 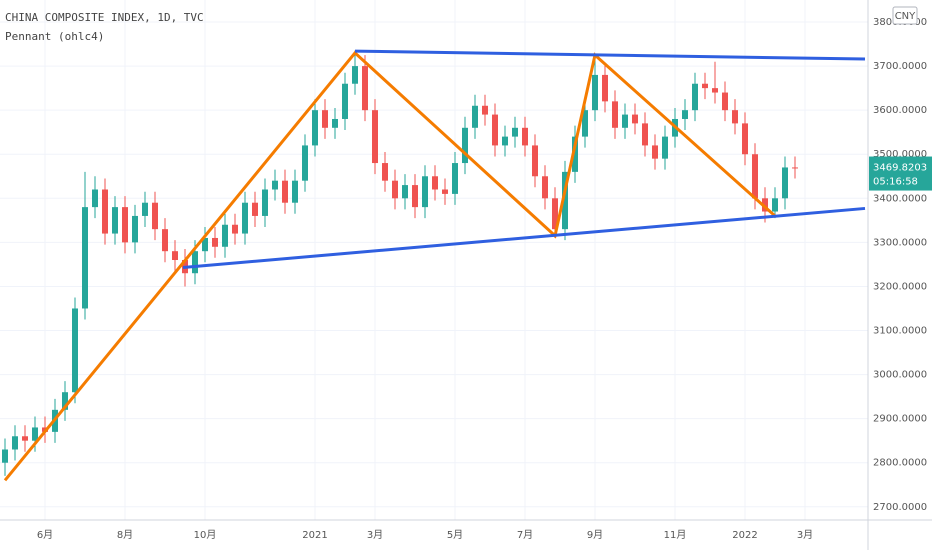 I want to click on x-tick-label: 7月, so click(x=525, y=535).